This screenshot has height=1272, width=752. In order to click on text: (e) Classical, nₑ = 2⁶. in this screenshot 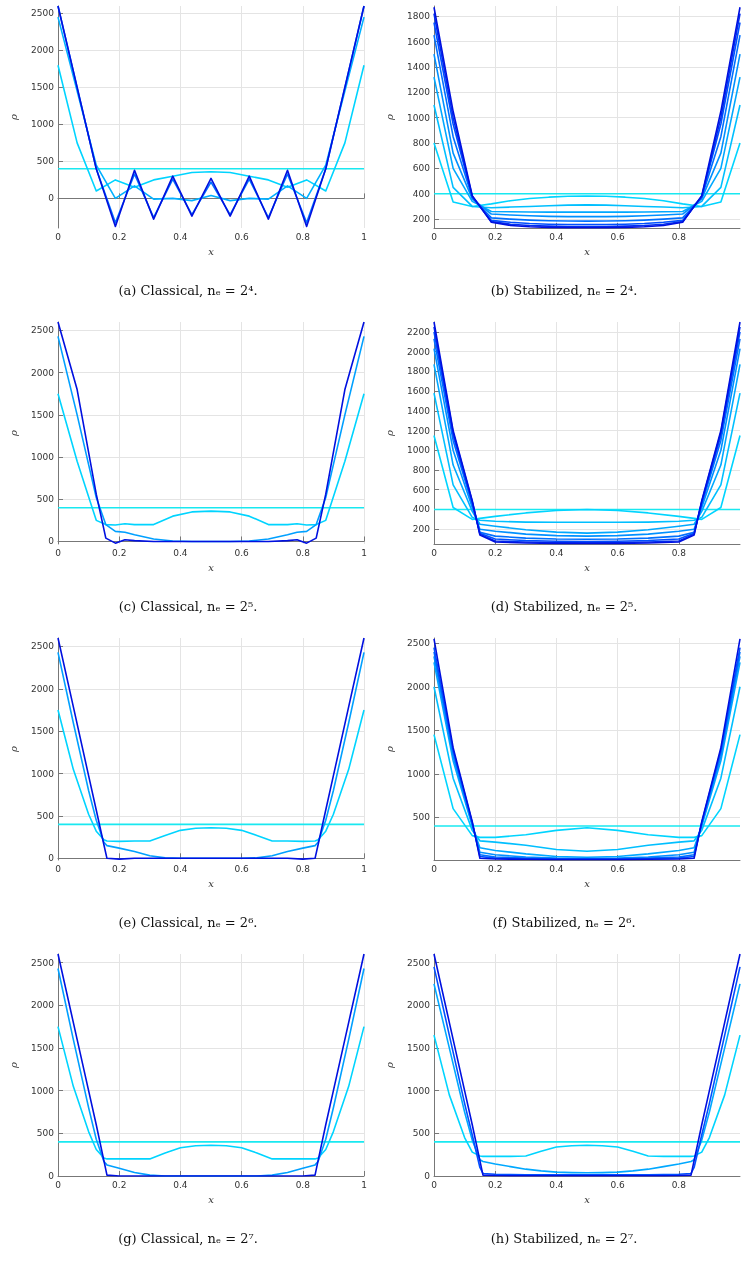, I will do `click(188, 922)`.